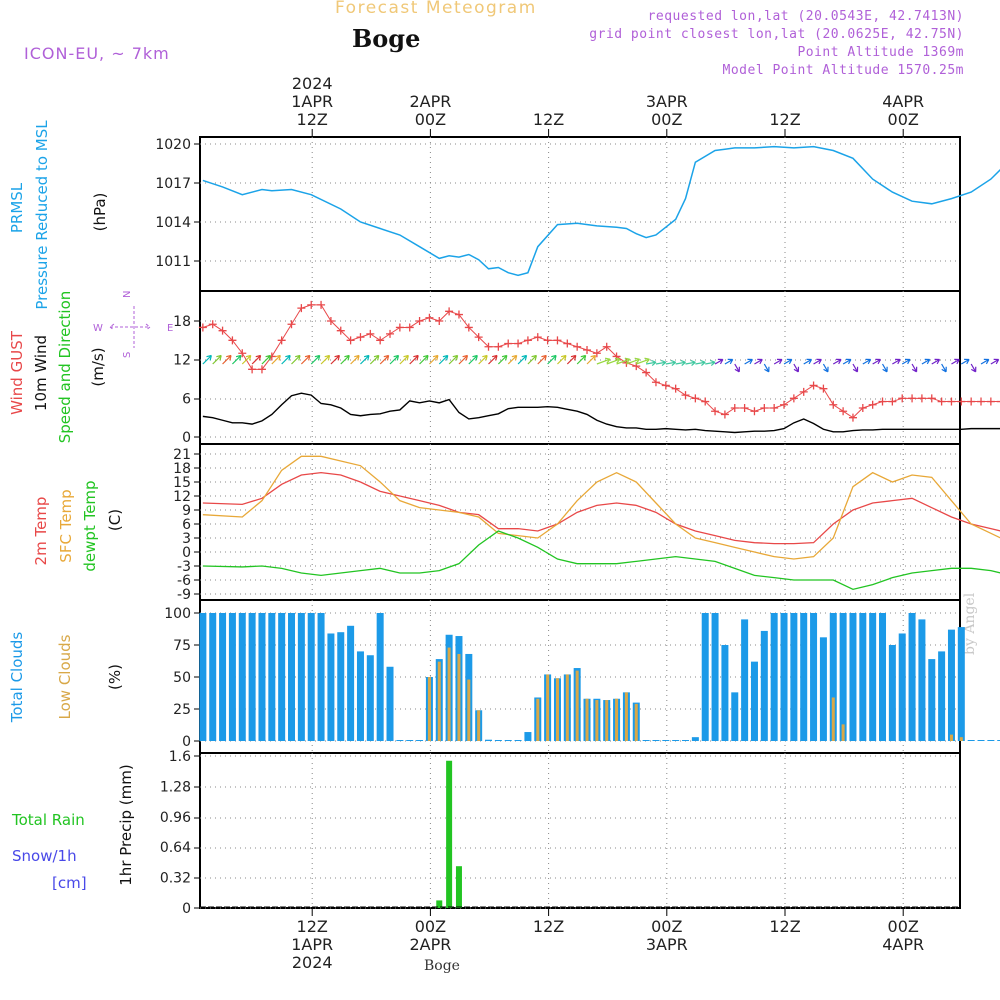  I want to click on temp-y-tick-label: -6, so click(184, 581).